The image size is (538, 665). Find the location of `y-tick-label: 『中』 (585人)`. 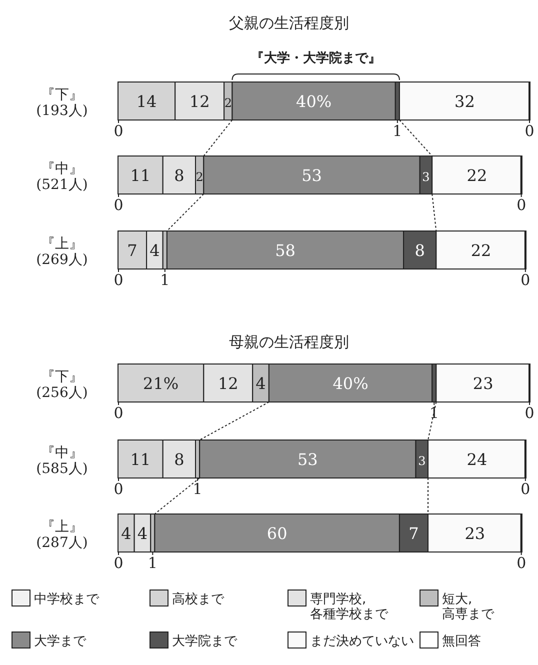

y-tick-label: 『中』 (585人) is located at coordinates (62, 461).